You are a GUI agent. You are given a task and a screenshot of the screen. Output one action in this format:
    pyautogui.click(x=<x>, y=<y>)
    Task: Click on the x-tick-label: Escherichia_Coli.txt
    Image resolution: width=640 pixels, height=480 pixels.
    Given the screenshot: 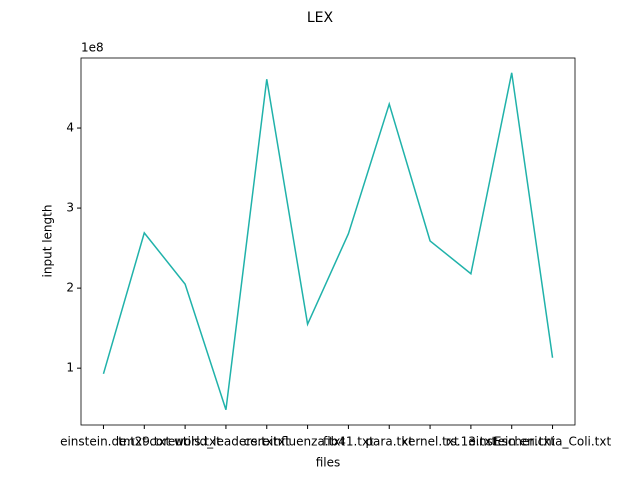 What is the action you would take?
    pyautogui.click(x=553, y=442)
    